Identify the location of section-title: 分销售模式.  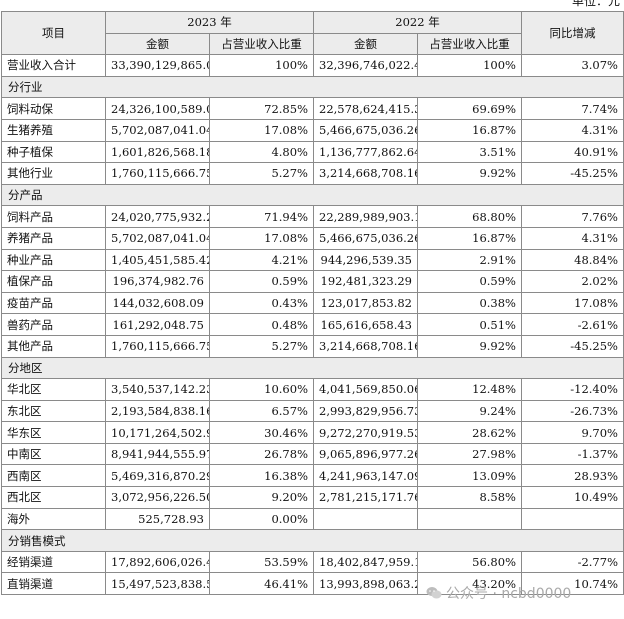
(312, 540).